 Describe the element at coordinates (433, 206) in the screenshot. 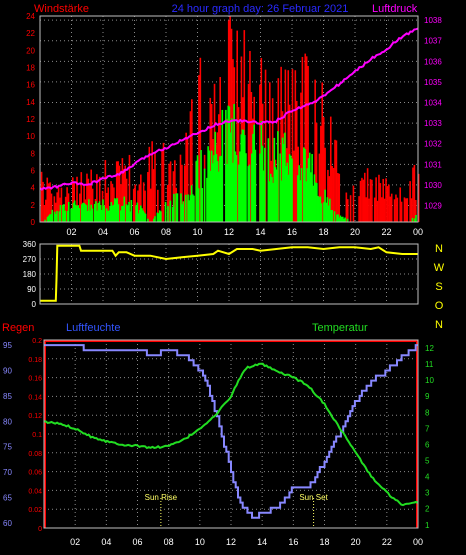

I see `pressure-tick-label: 1029` at that location.